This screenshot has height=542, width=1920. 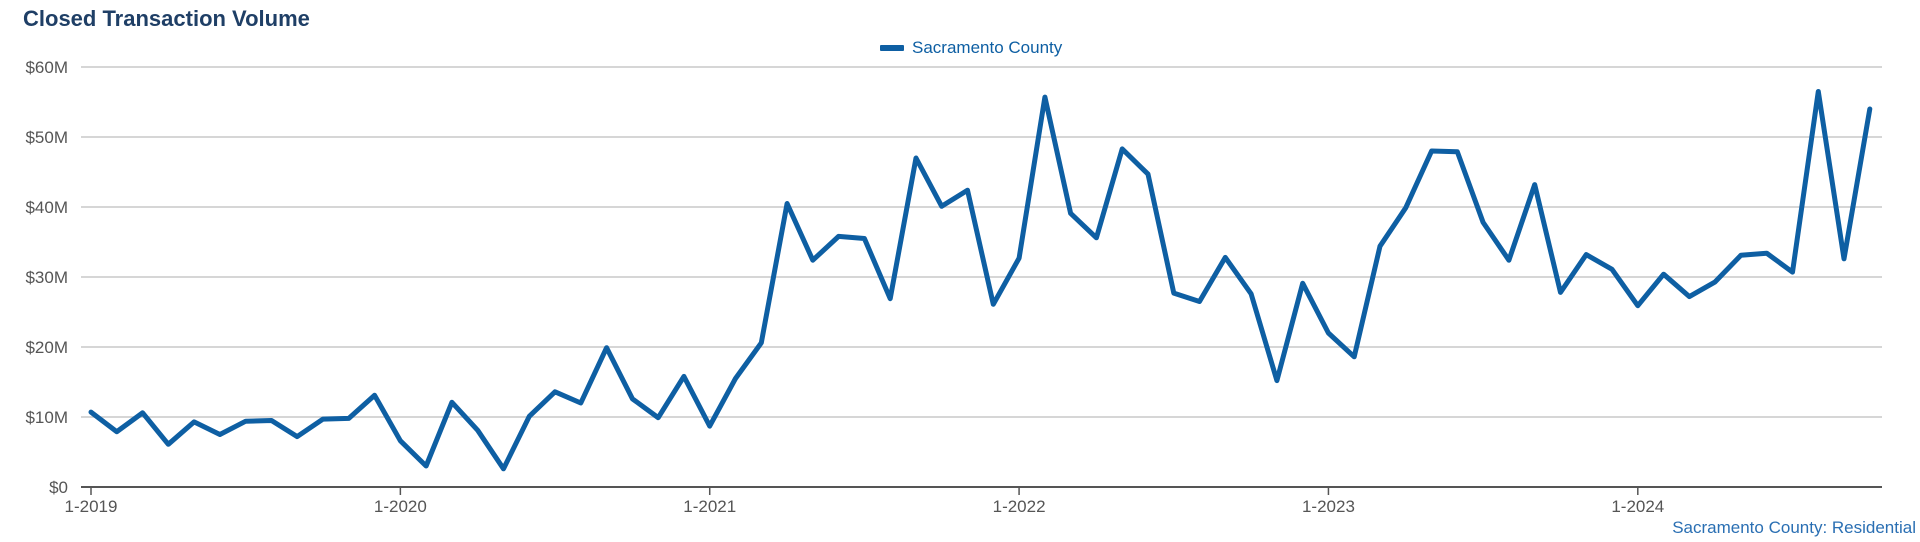 I want to click on x-tick-label: 1-2019, so click(x=91, y=506).